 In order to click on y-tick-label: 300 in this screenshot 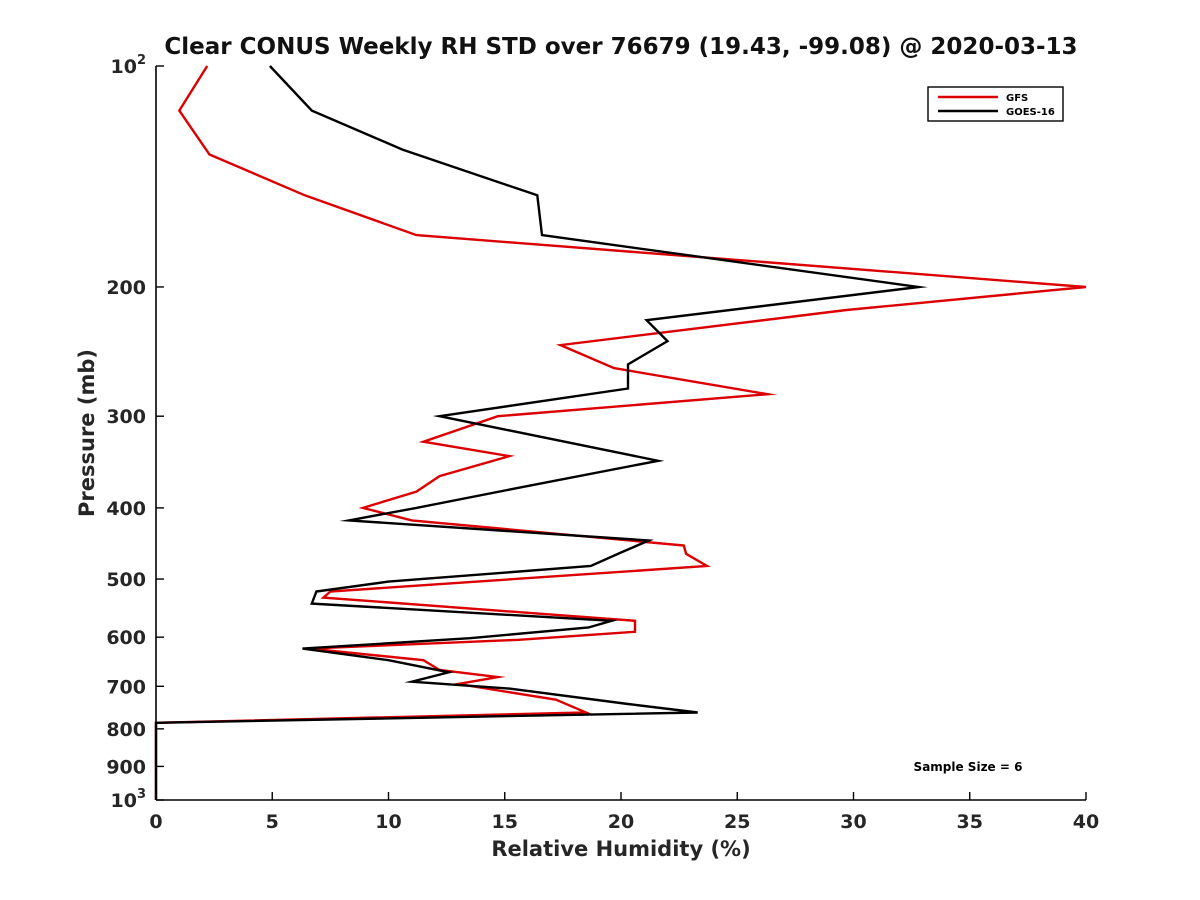, I will do `click(126, 417)`.